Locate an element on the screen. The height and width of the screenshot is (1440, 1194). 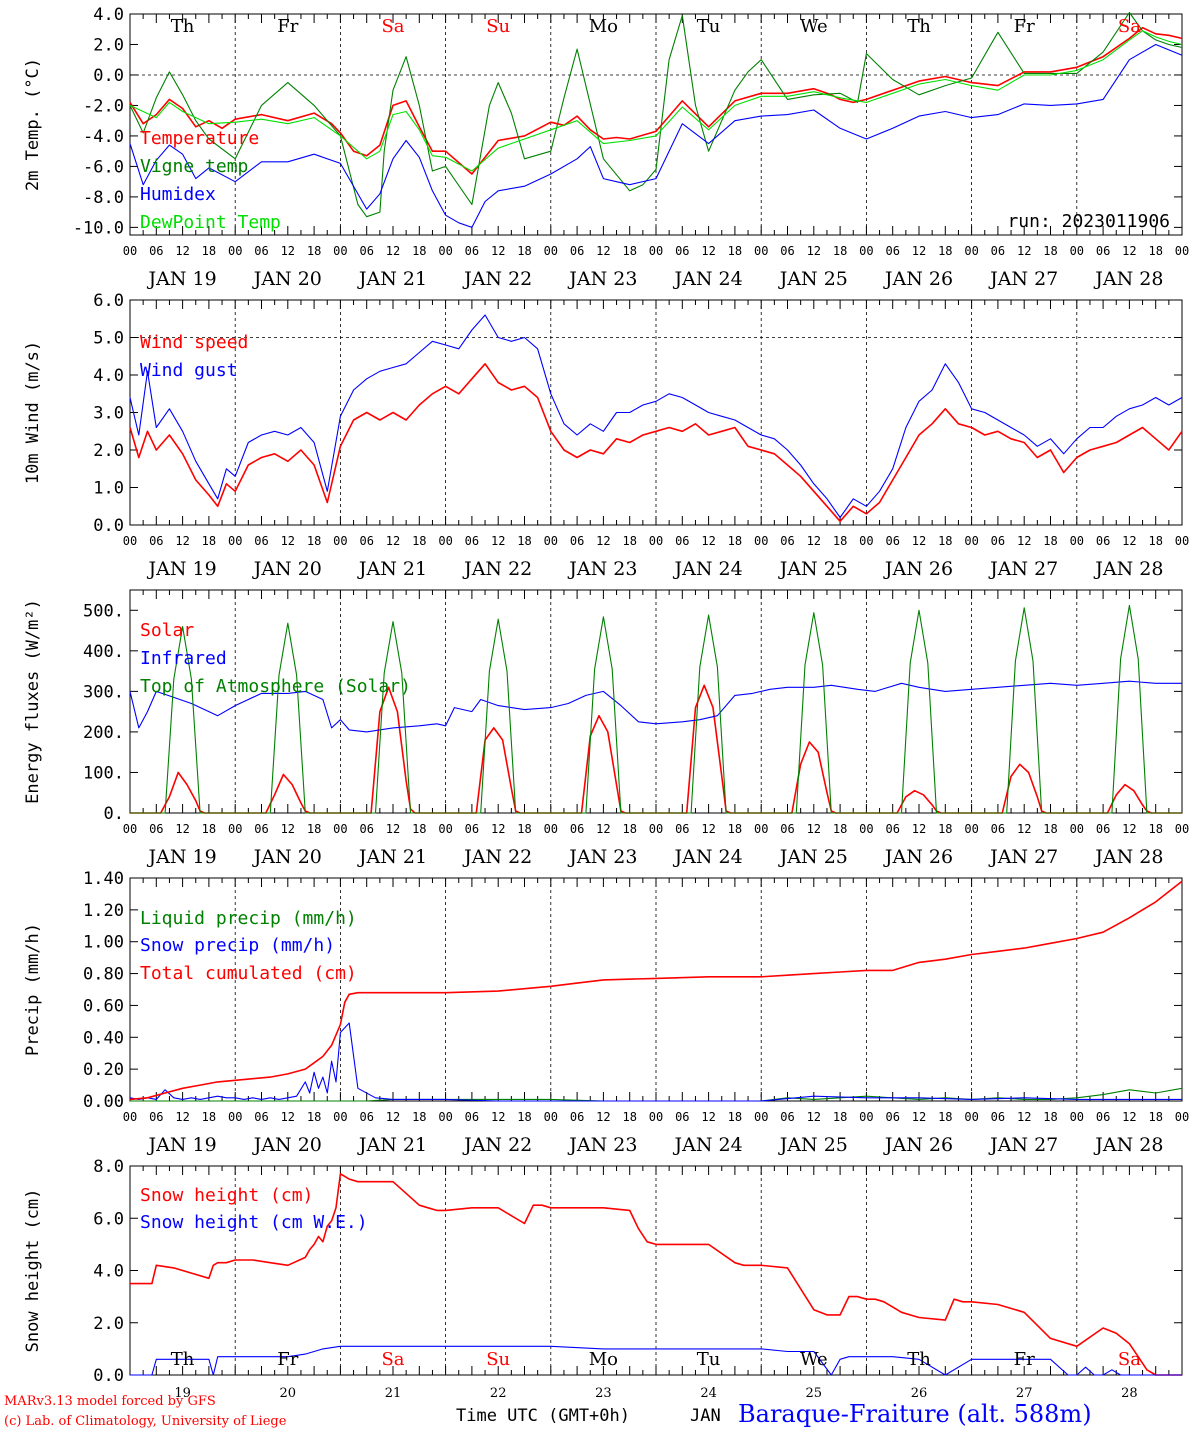
series-vigne-temp is located at coordinates (656, 114).